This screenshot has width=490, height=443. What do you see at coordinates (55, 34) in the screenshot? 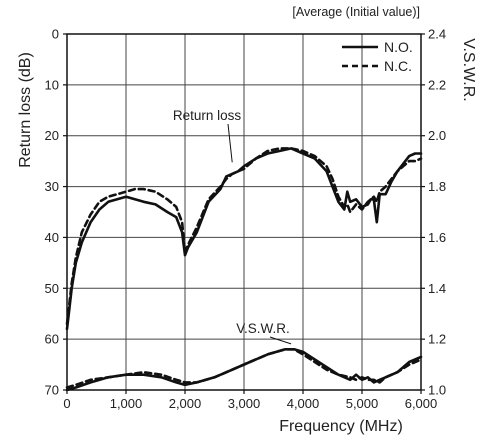
I see `y-left-tick-label: 0` at bounding box center [55, 34].